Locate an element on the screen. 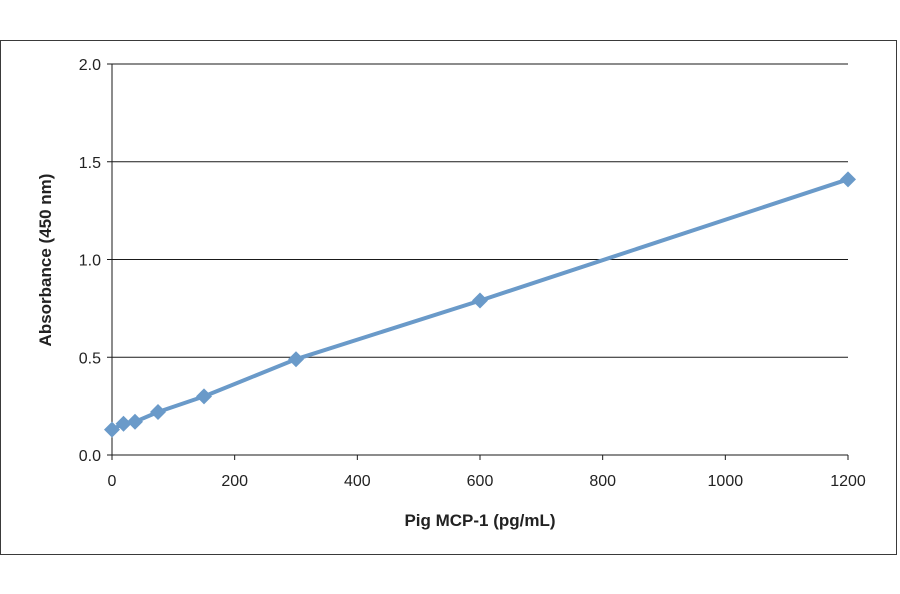 The image size is (900, 594). y-tick-labels: 0.0 0.5 1.0 1.5 2.0 is located at coordinates (90, 261).